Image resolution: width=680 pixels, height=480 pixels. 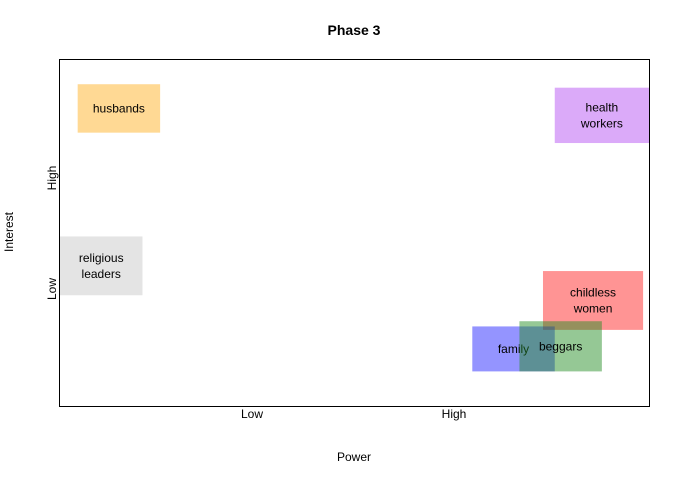 I want to click on stakeholder-label-health-workers-1: workers, so click(x=601, y=123).